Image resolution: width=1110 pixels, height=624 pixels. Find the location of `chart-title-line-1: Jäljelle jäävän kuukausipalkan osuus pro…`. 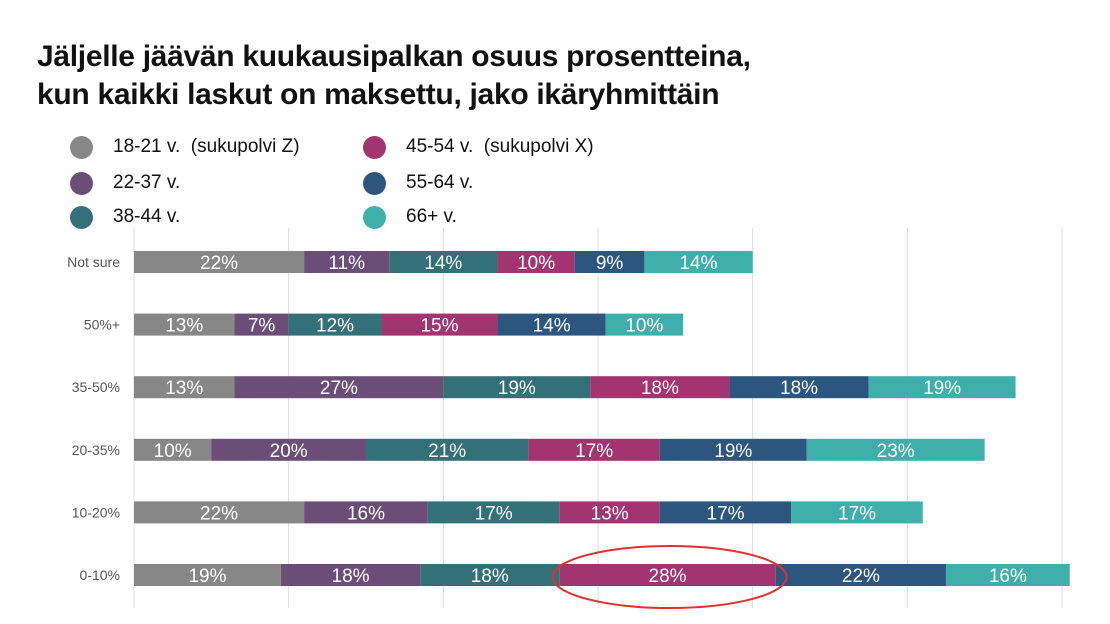

chart-title-line-1: Jäljelle jäävän kuukausipalkan osuus pro… is located at coordinates (394, 56).